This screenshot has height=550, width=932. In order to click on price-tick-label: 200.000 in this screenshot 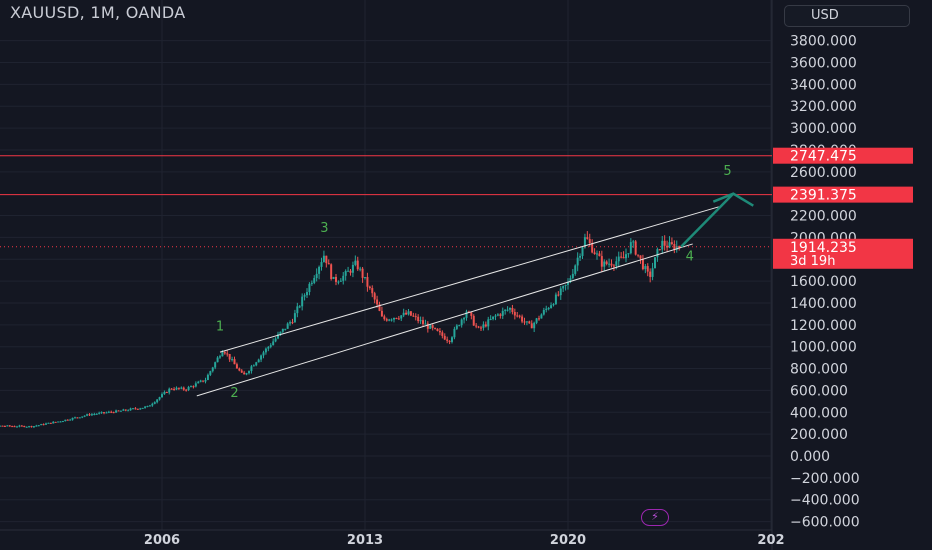, I will do `click(819, 435)`.